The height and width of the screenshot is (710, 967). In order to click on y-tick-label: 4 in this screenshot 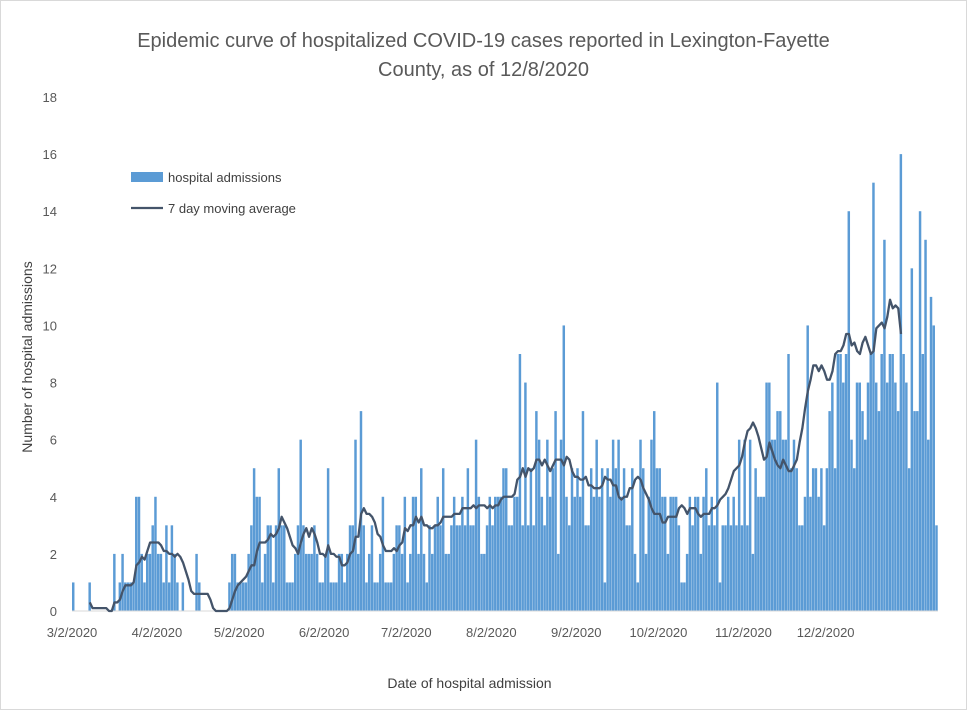, I will do `click(53, 497)`.